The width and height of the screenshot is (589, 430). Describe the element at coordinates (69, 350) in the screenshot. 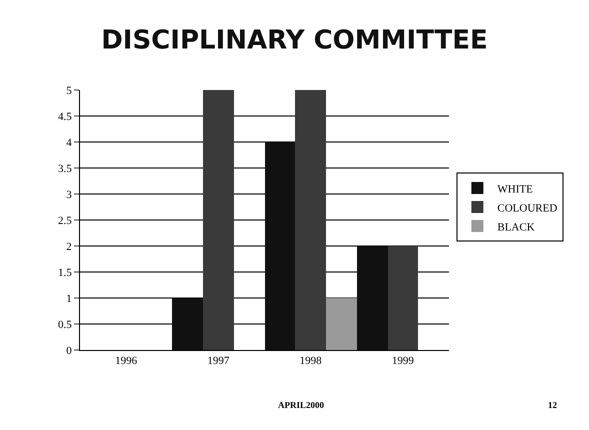

I see `y-tick-label: 0` at that location.